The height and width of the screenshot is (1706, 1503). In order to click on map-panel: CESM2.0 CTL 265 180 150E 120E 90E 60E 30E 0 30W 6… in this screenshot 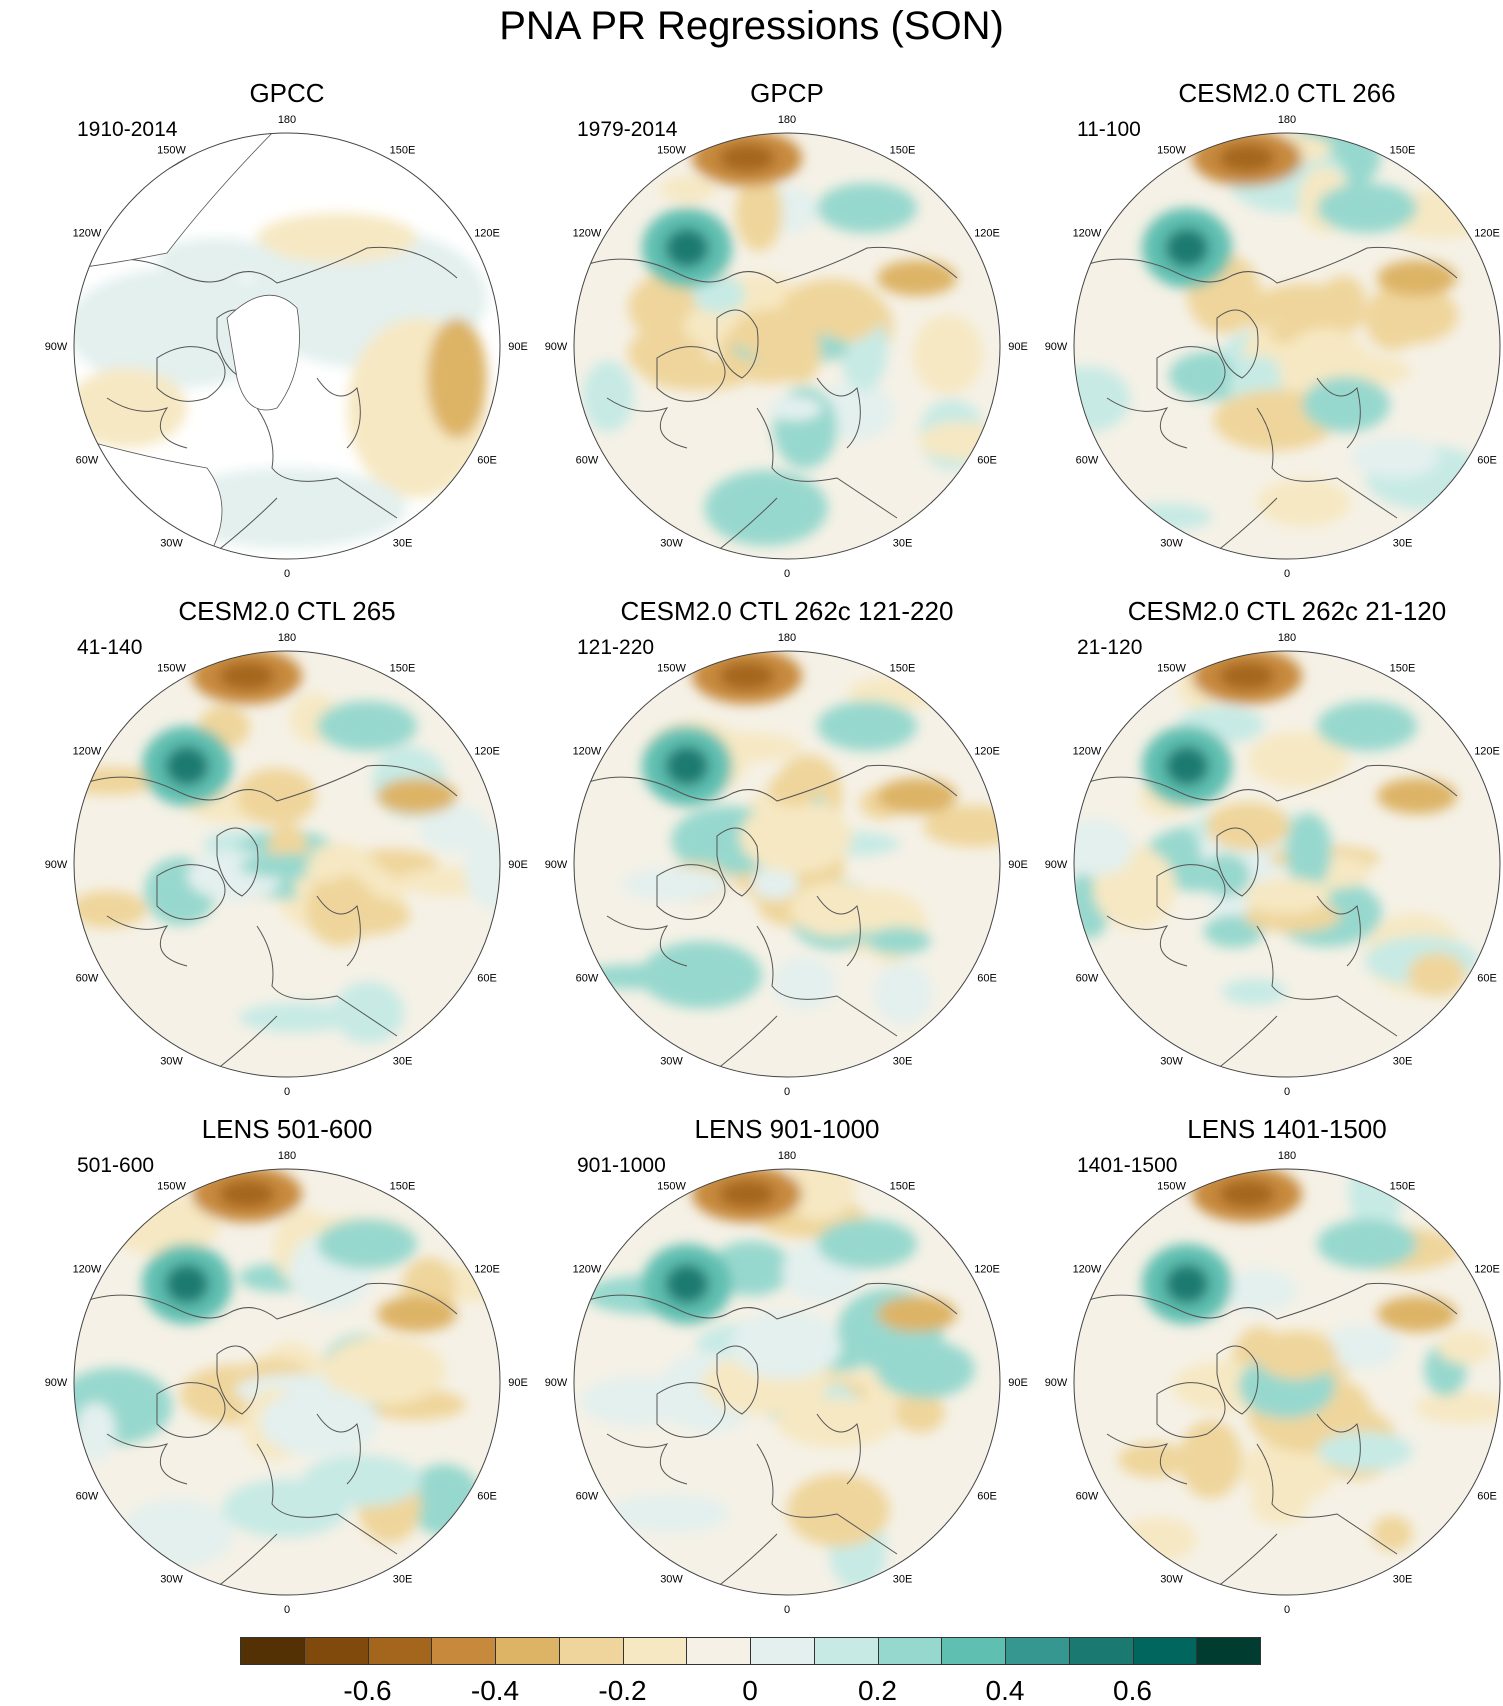, I will do `click(287, 846)`.